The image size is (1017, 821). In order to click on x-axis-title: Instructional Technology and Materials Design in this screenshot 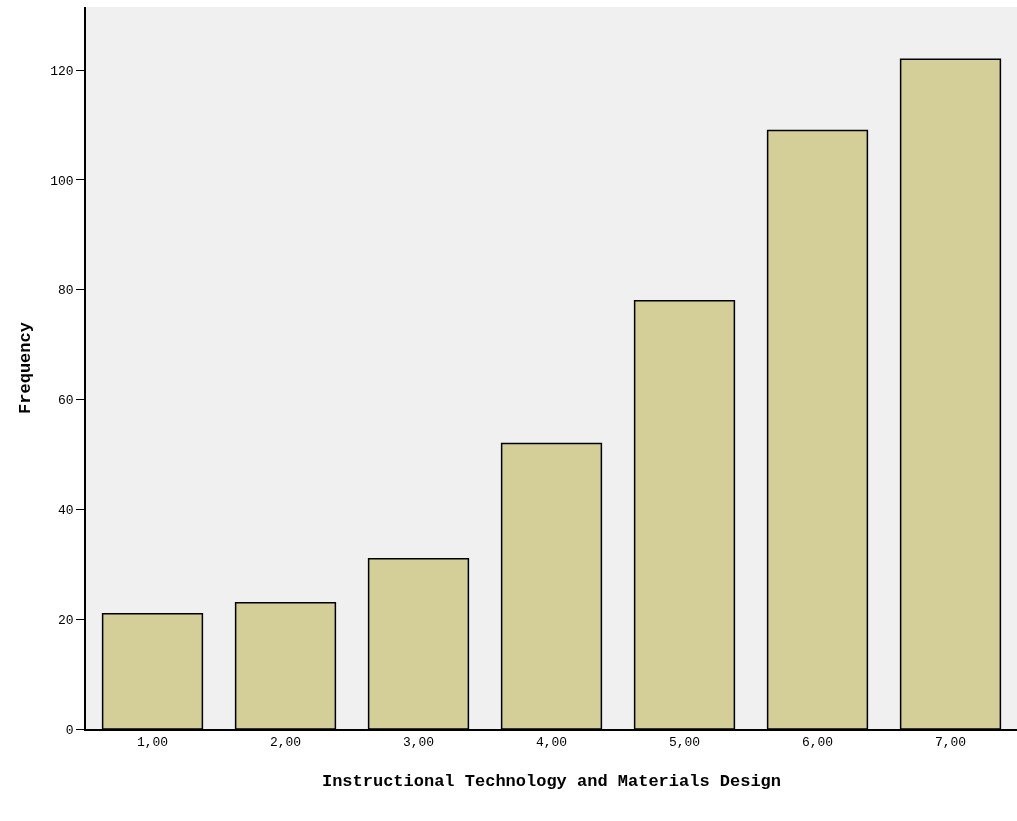, I will do `click(551, 782)`.